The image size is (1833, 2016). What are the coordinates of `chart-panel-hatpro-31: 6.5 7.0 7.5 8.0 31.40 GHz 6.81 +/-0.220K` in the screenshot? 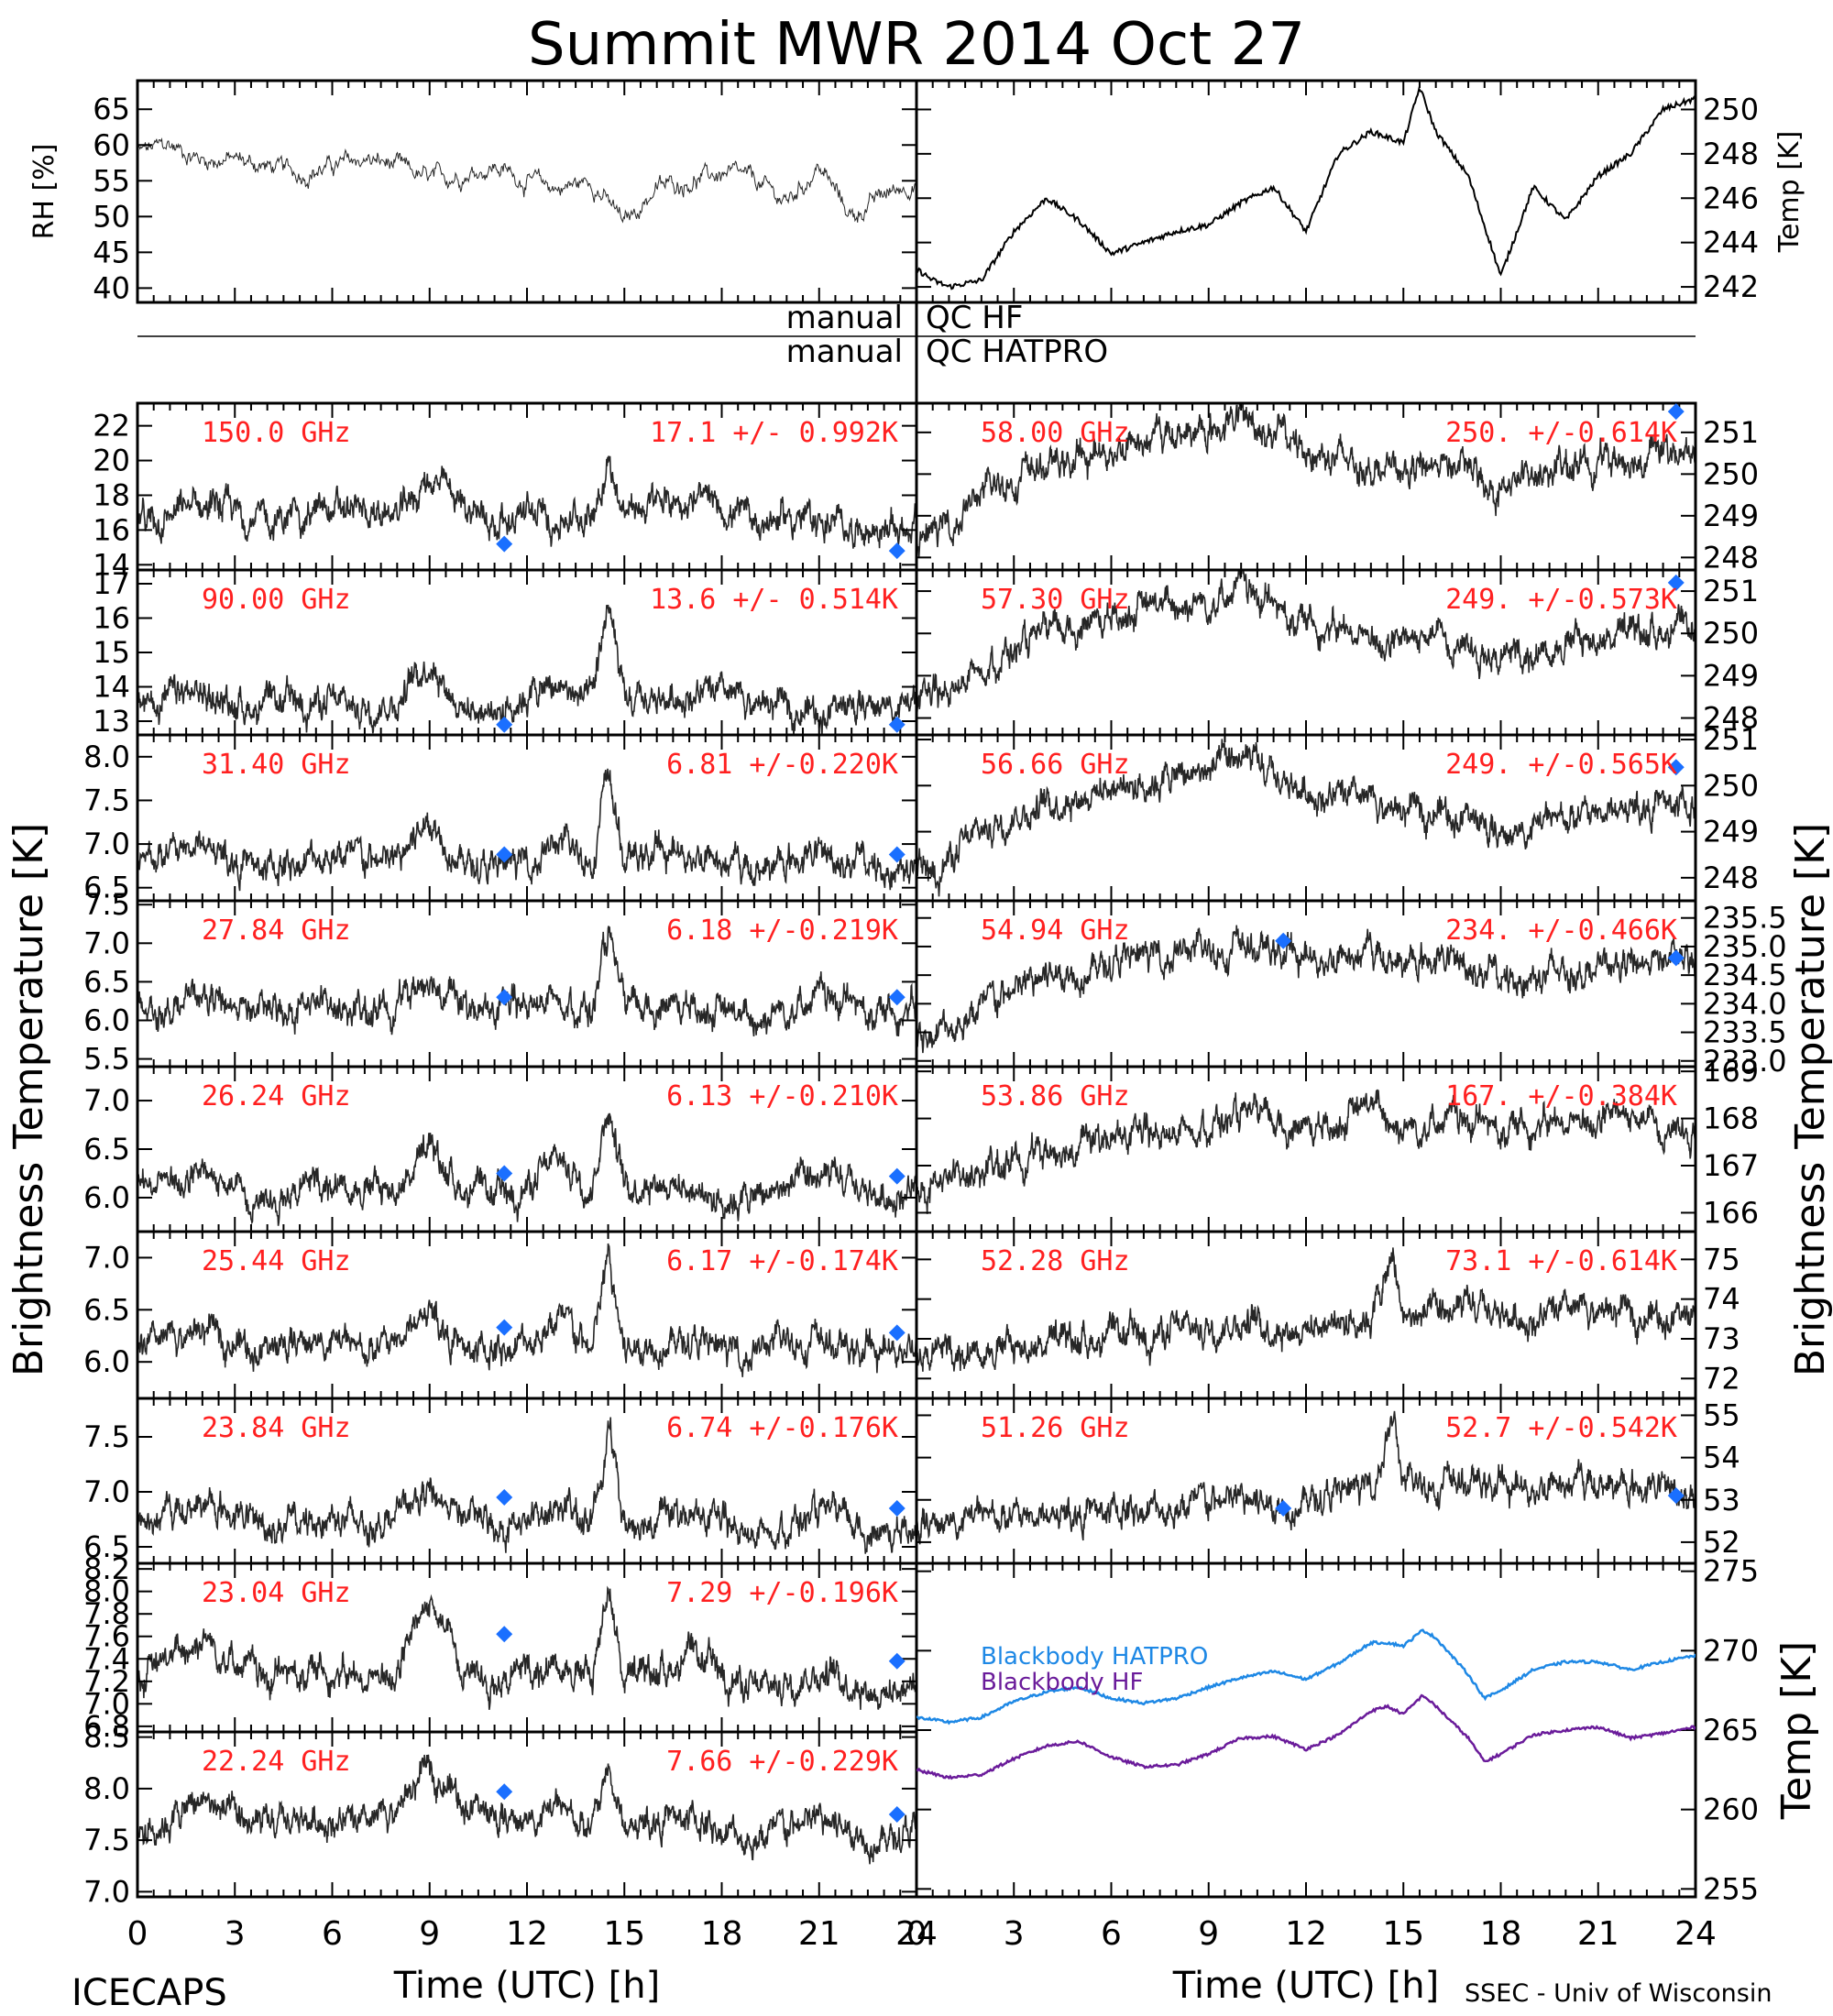 It's located at (500, 819).